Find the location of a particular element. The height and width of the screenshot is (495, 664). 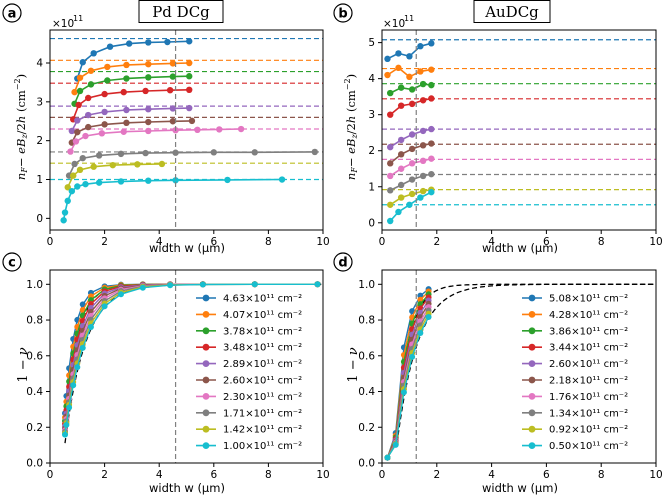

legend-label-10: 0.50×10¹¹ cm⁻² is located at coordinates (588, 446).